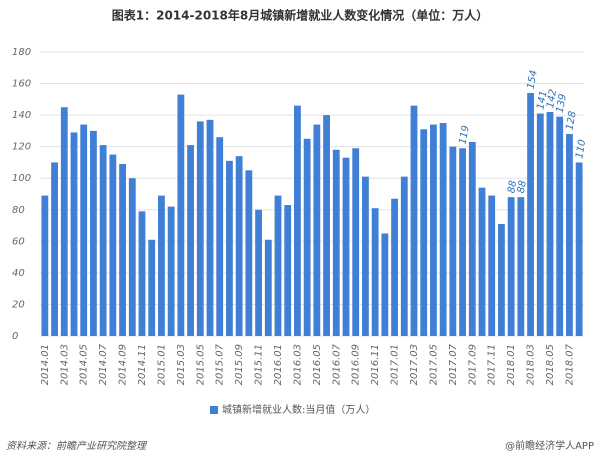 The width and height of the screenshot is (600, 461). Describe the element at coordinates (21, 84) in the screenshot. I see `y-tick-label: 160` at that location.